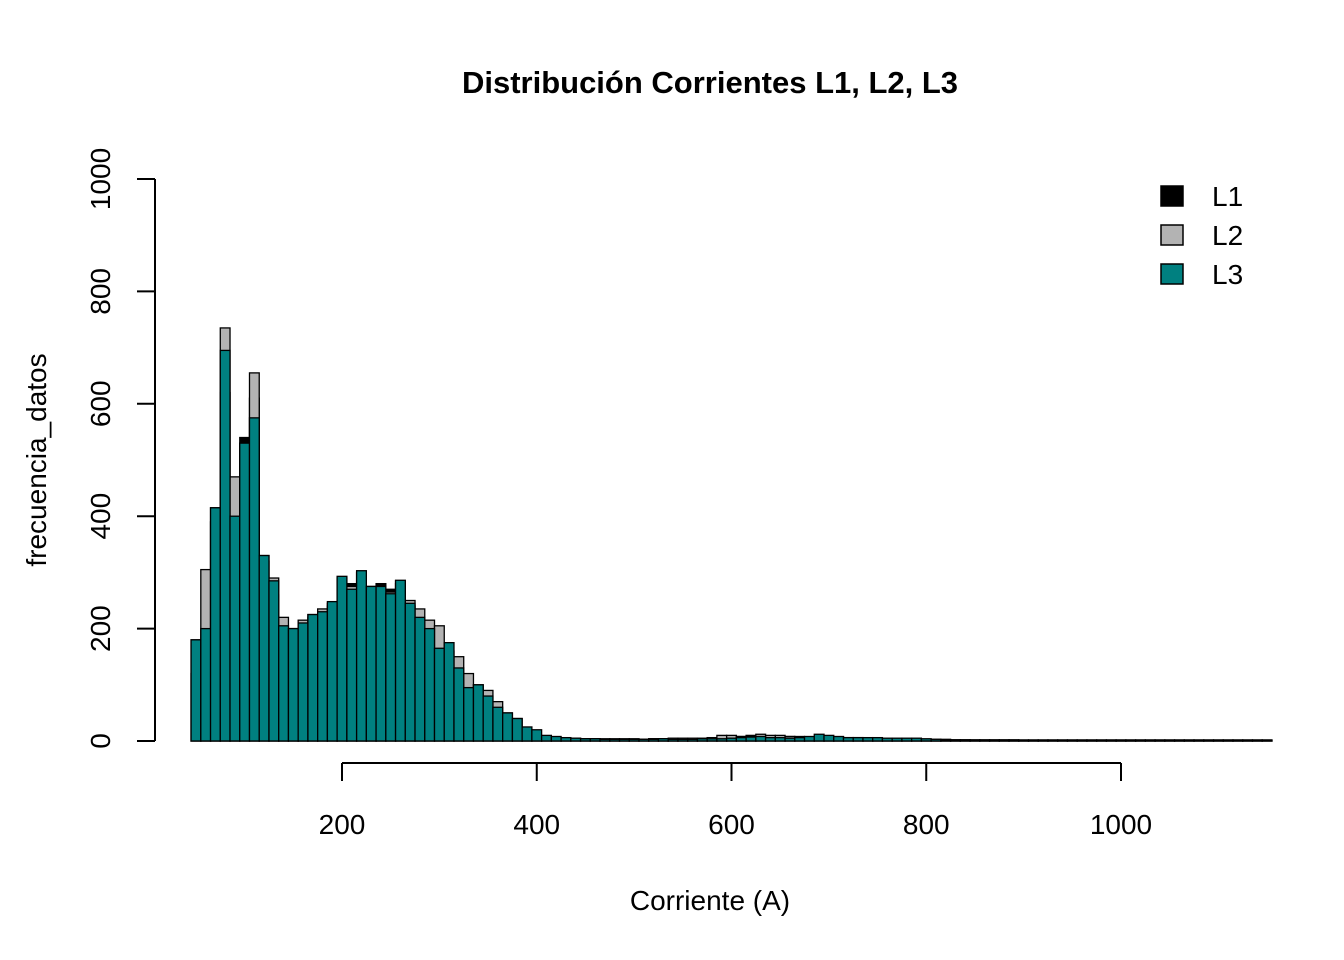 The width and height of the screenshot is (1344, 960). I want to click on legend-label-l2: L2, so click(1227, 235).